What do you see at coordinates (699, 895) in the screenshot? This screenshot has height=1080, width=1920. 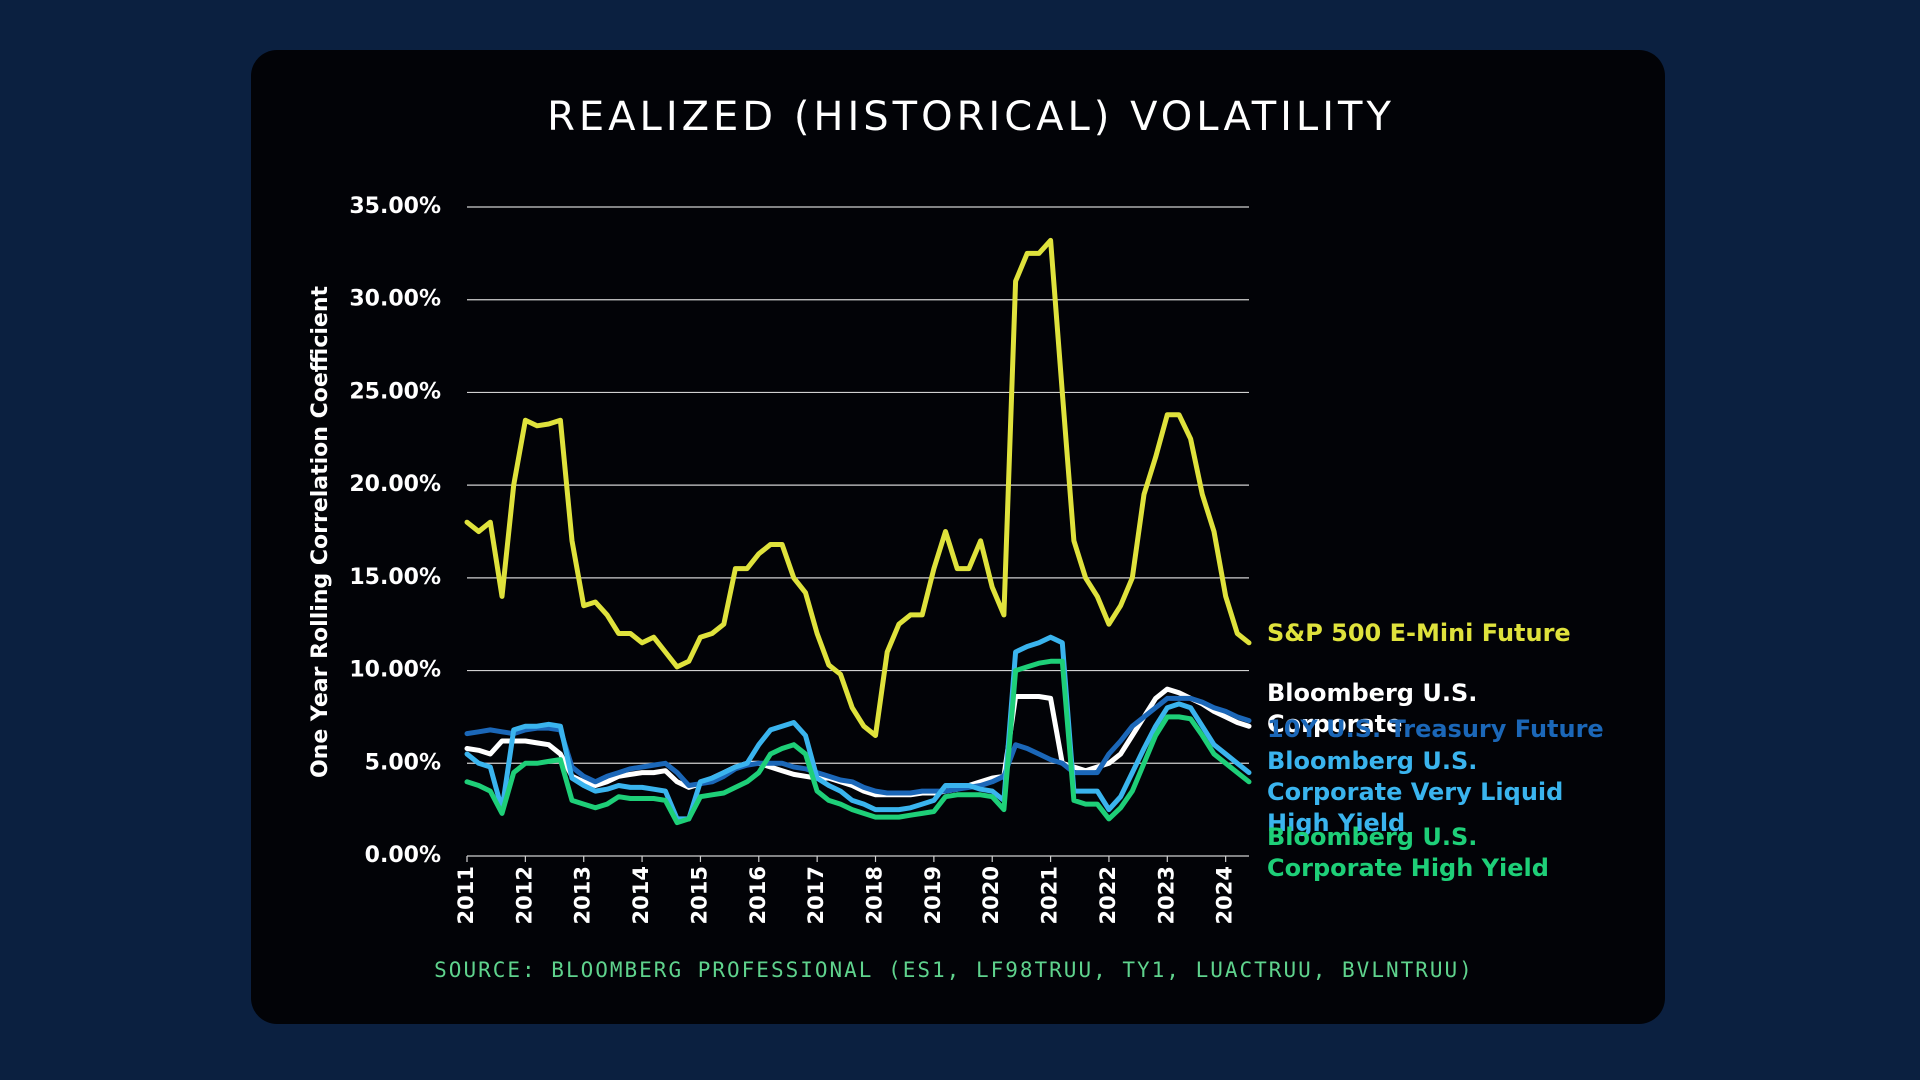 I see `x-tick-label: 2015` at bounding box center [699, 895].